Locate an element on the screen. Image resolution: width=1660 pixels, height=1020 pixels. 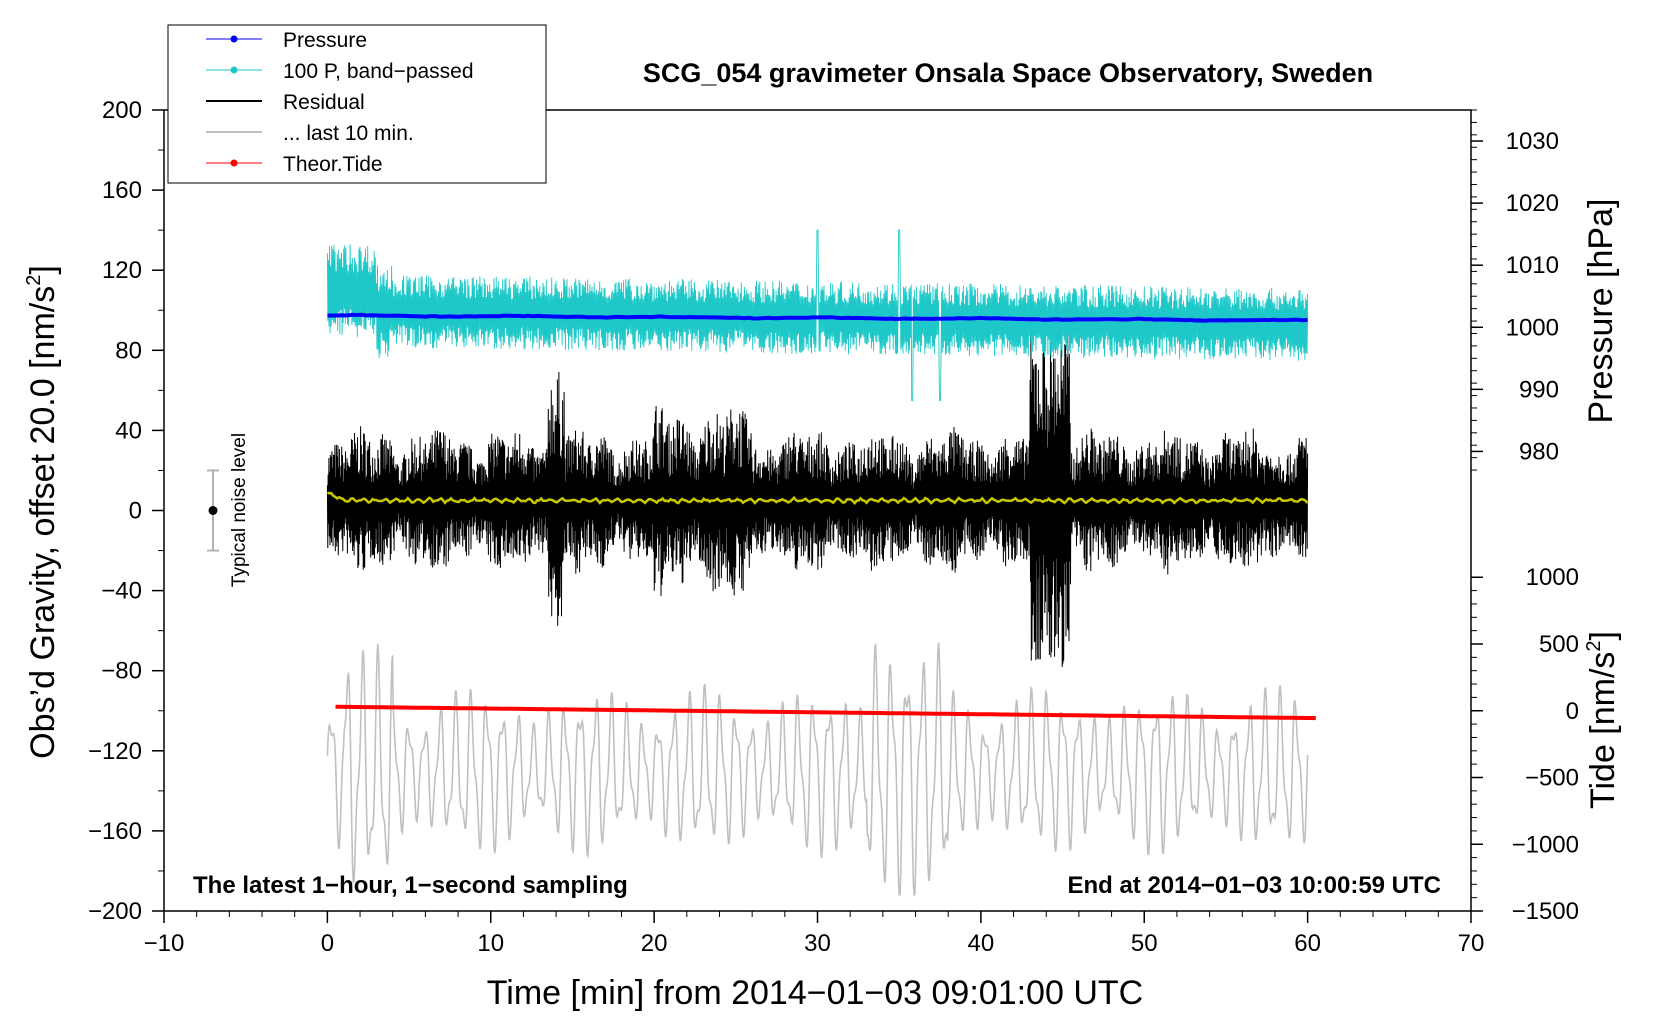
x-tick-label: 50 is located at coordinates (1144, 943).